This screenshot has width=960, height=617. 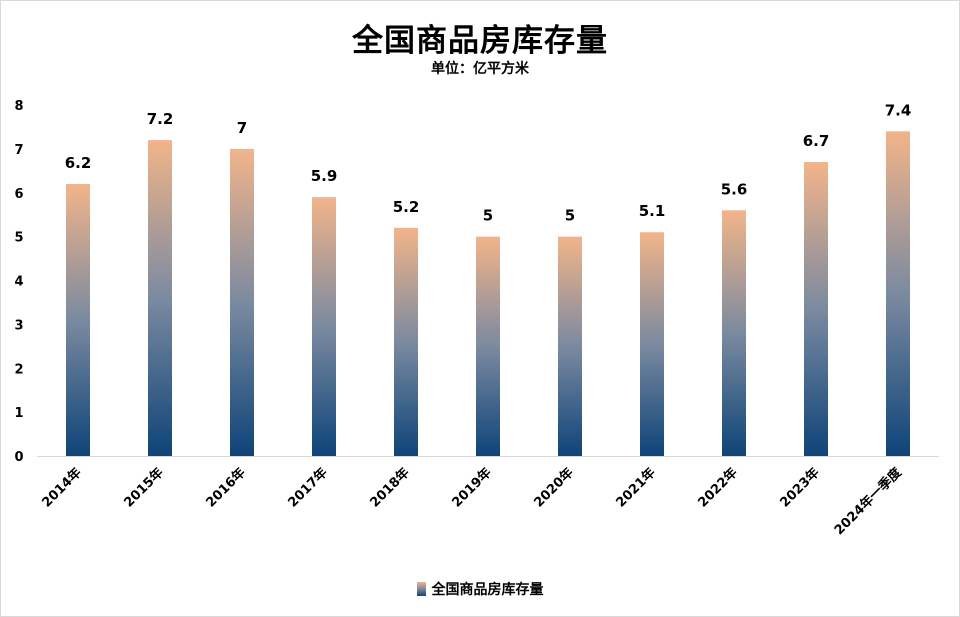 What do you see at coordinates (18, 457) in the screenshot?
I see `y-tick-label: 0` at bounding box center [18, 457].